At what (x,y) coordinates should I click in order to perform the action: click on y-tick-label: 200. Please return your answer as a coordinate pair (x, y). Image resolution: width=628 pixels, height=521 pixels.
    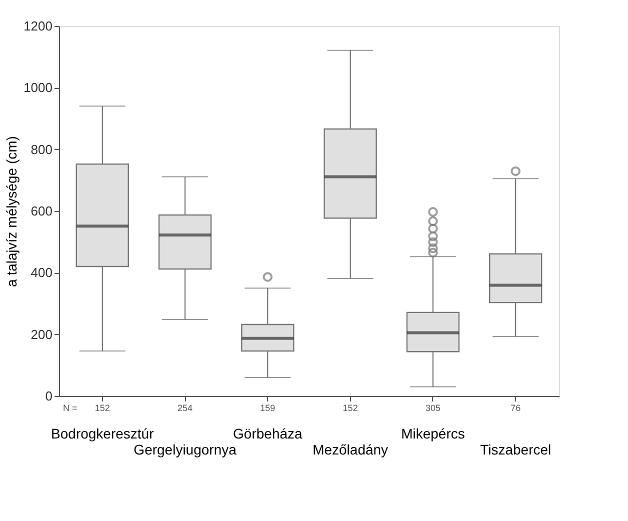
    Looking at the image, I should click on (41, 334).